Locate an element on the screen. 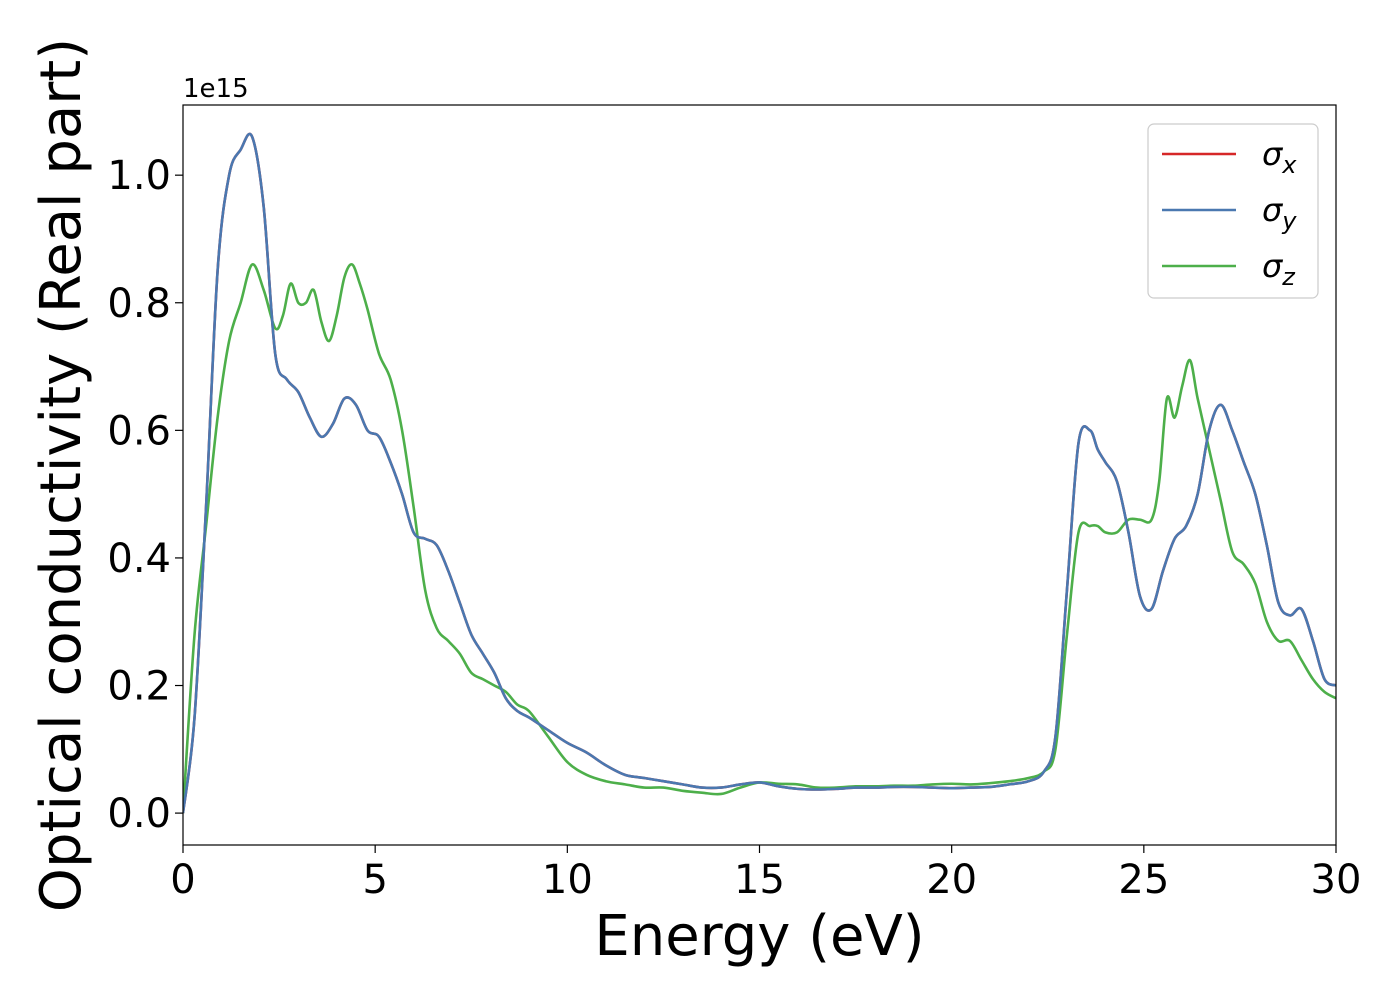 The image size is (1400, 1000). y-tick-label: 0.4 is located at coordinates (139, 559).